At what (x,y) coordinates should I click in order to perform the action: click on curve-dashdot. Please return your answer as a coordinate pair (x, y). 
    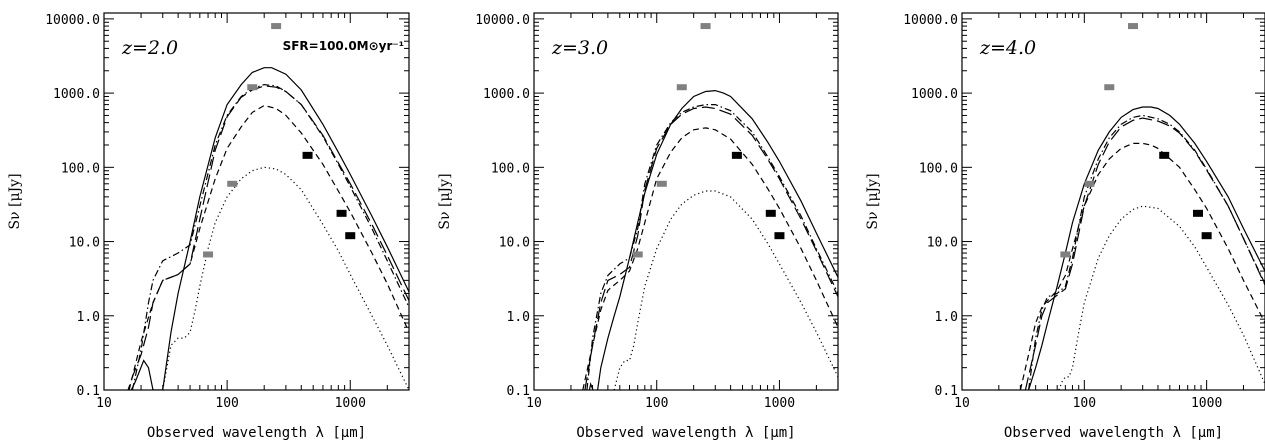
    Looking at the image, I should click on (712, 247).